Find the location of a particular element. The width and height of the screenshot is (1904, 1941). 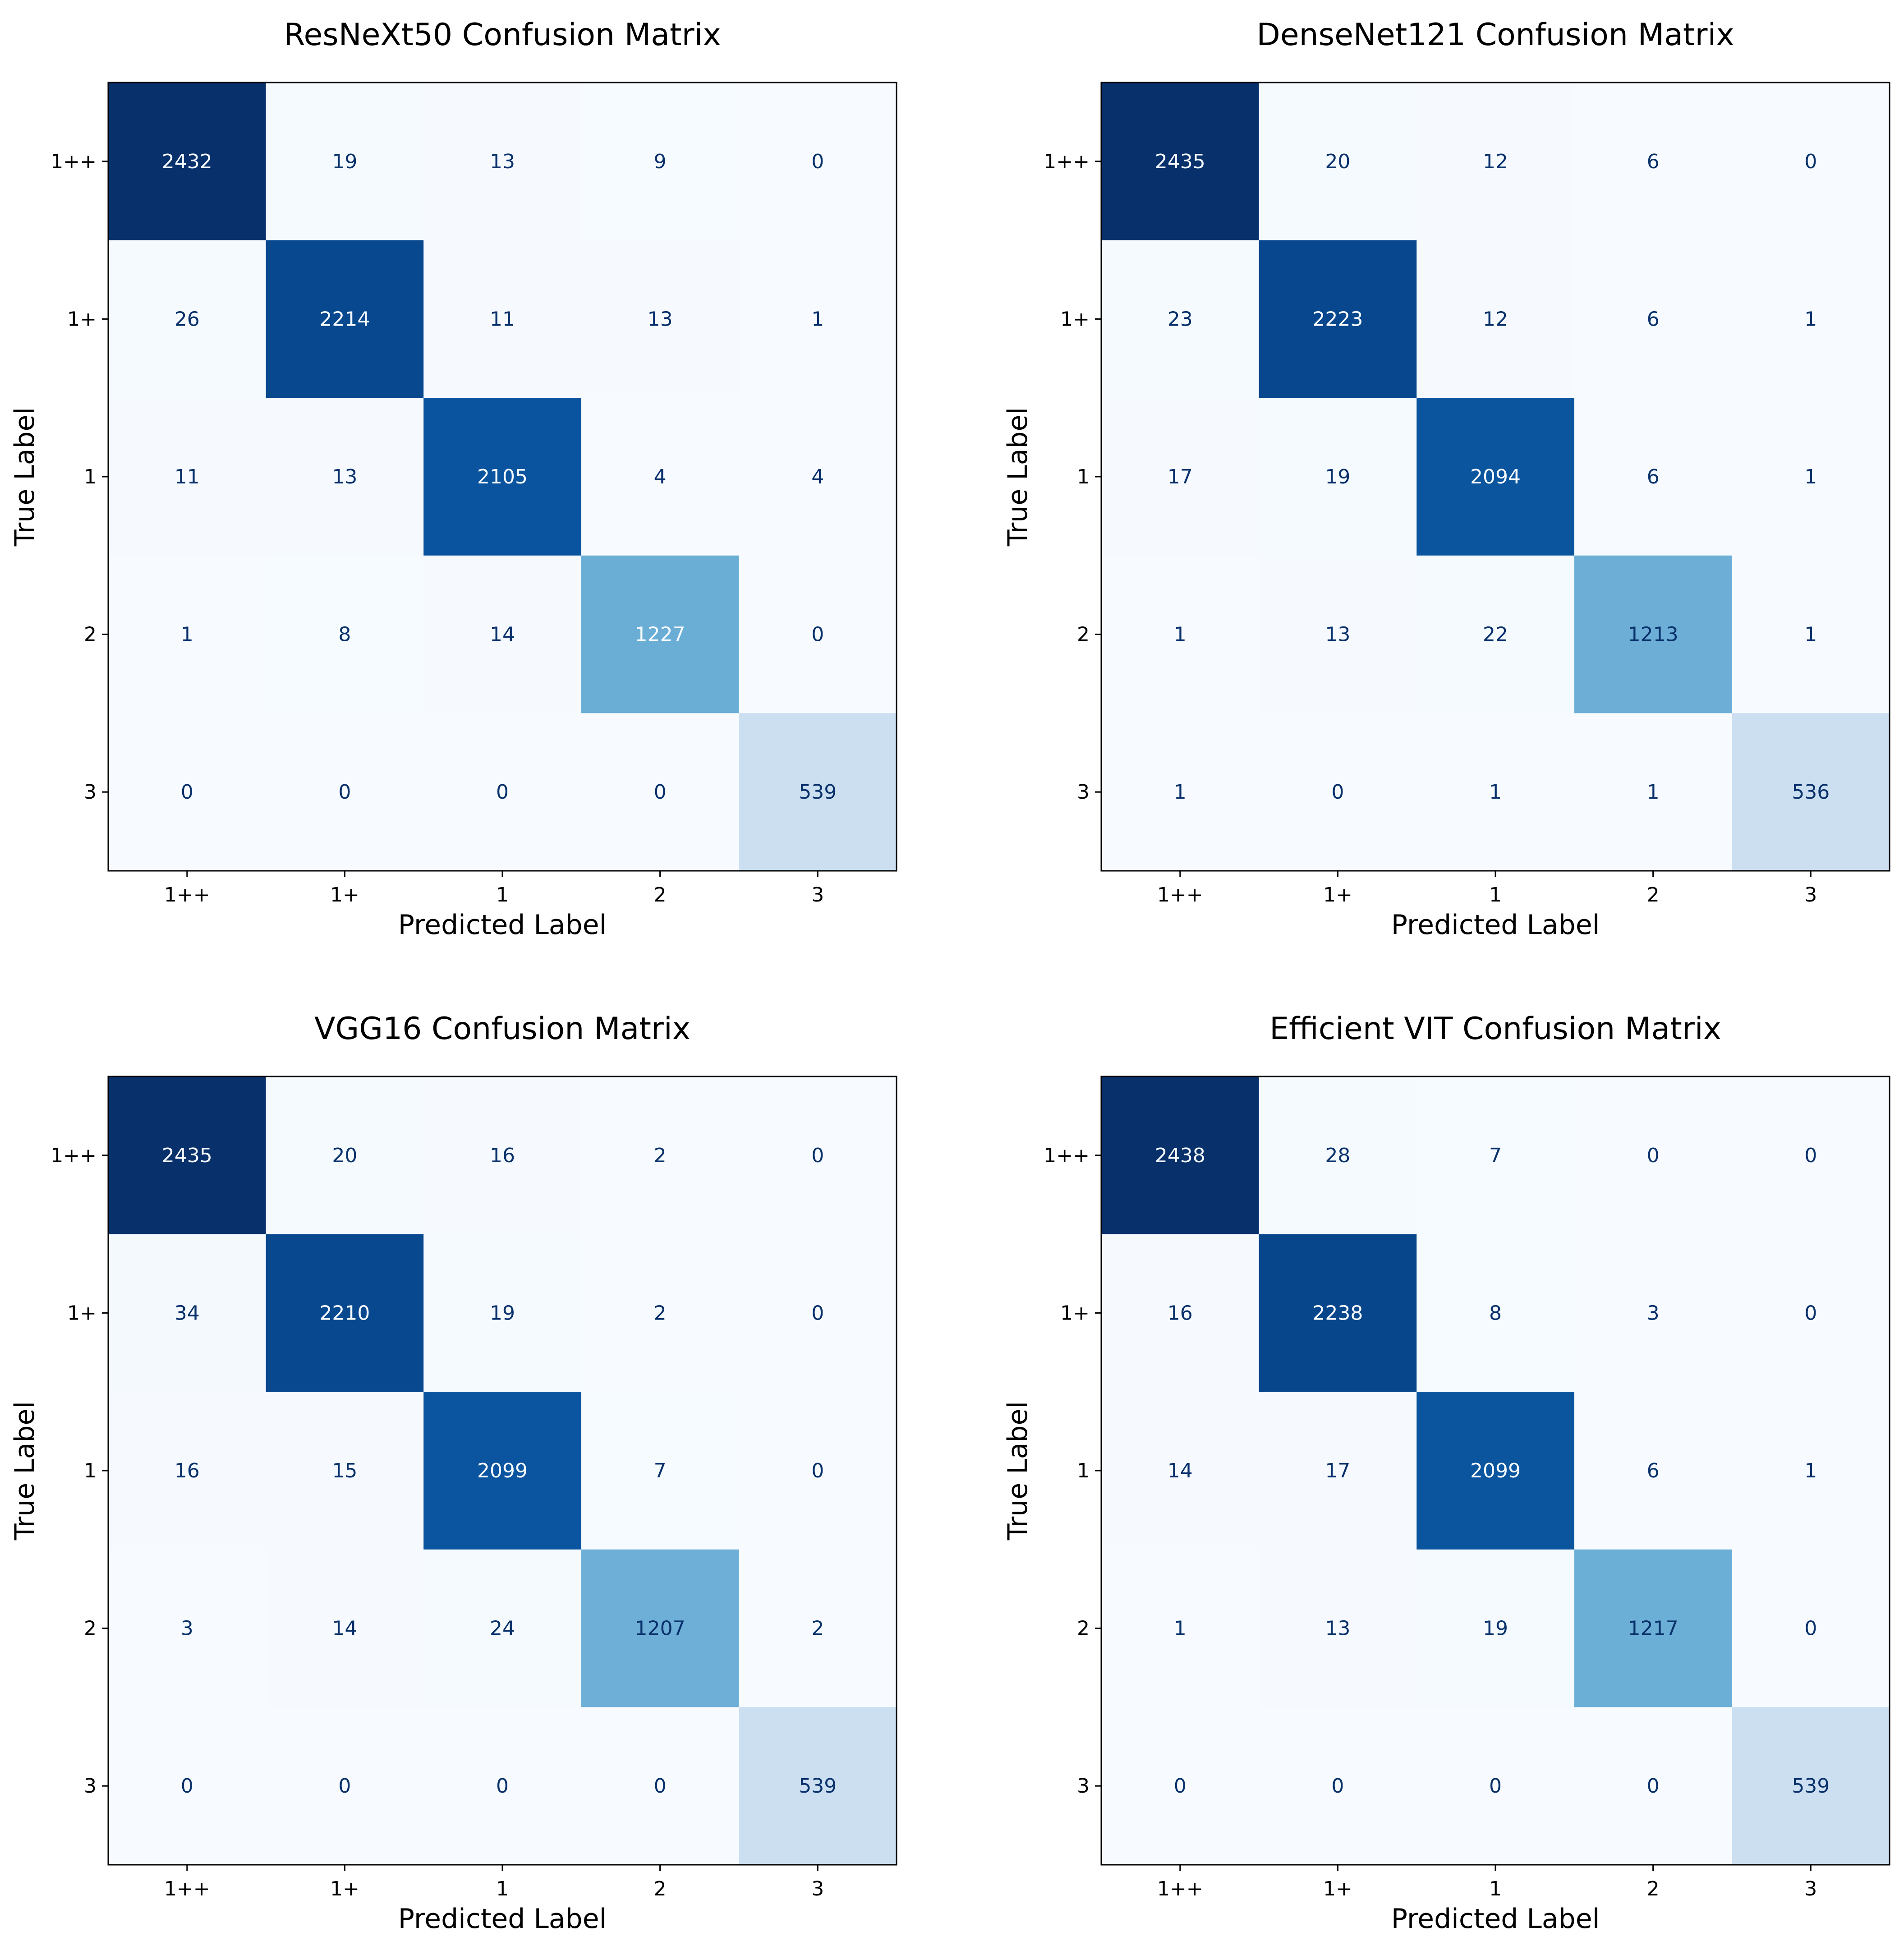

cell-value: 24 is located at coordinates (502, 1628).